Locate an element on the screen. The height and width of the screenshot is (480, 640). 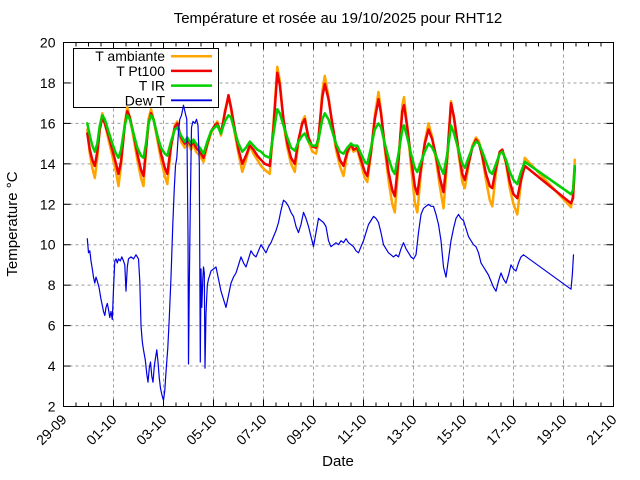
x-tick-label: 13-10 is located at coordinates (401, 429).